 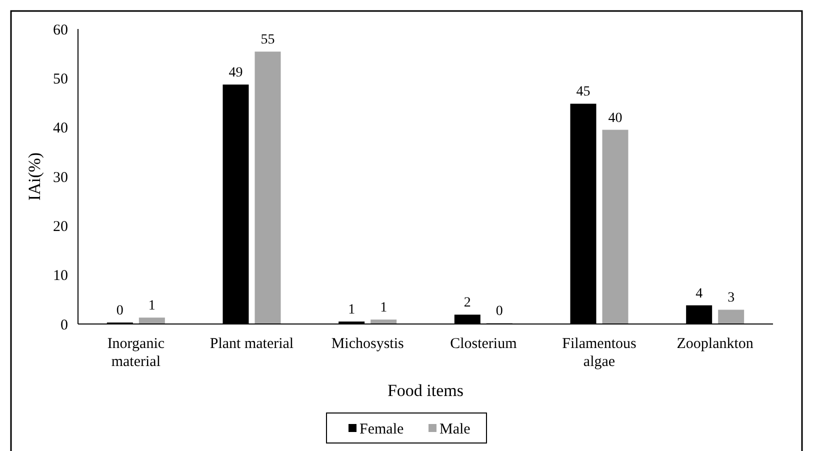 What do you see at coordinates (60, 226) in the screenshot?
I see `y-tick-label: 20` at bounding box center [60, 226].